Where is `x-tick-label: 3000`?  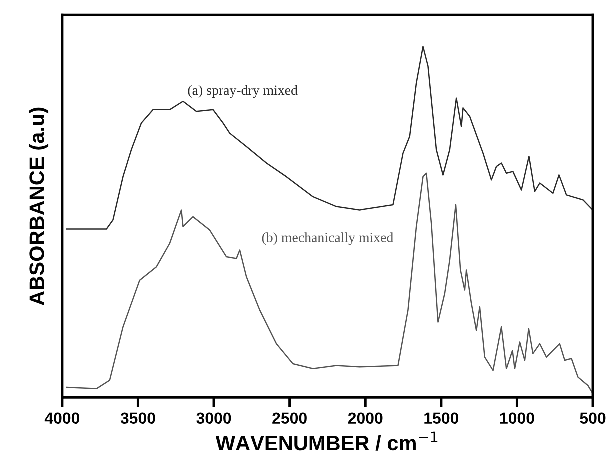
x-tick-label: 3000 is located at coordinates (214, 418).